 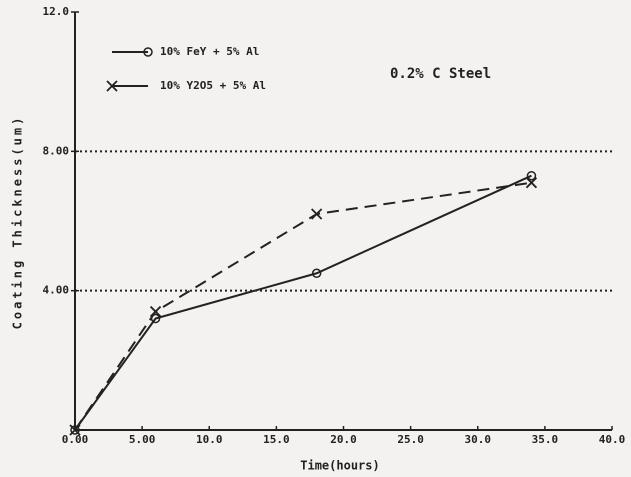 I want to click on y-tick-label: 8.00, so click(x=56, y=150).